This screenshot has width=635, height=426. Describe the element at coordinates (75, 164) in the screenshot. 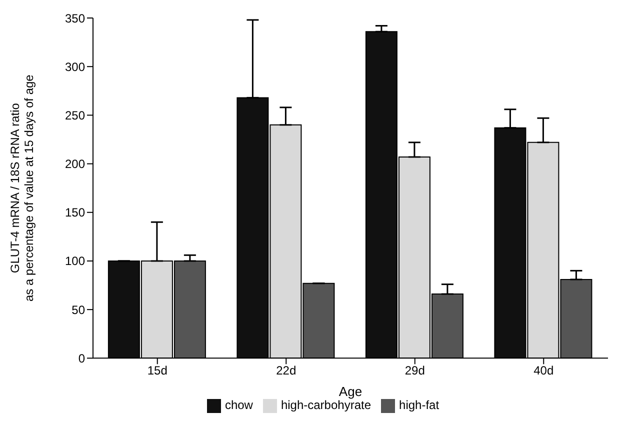

I see `y-tick-label: 200` at that location.